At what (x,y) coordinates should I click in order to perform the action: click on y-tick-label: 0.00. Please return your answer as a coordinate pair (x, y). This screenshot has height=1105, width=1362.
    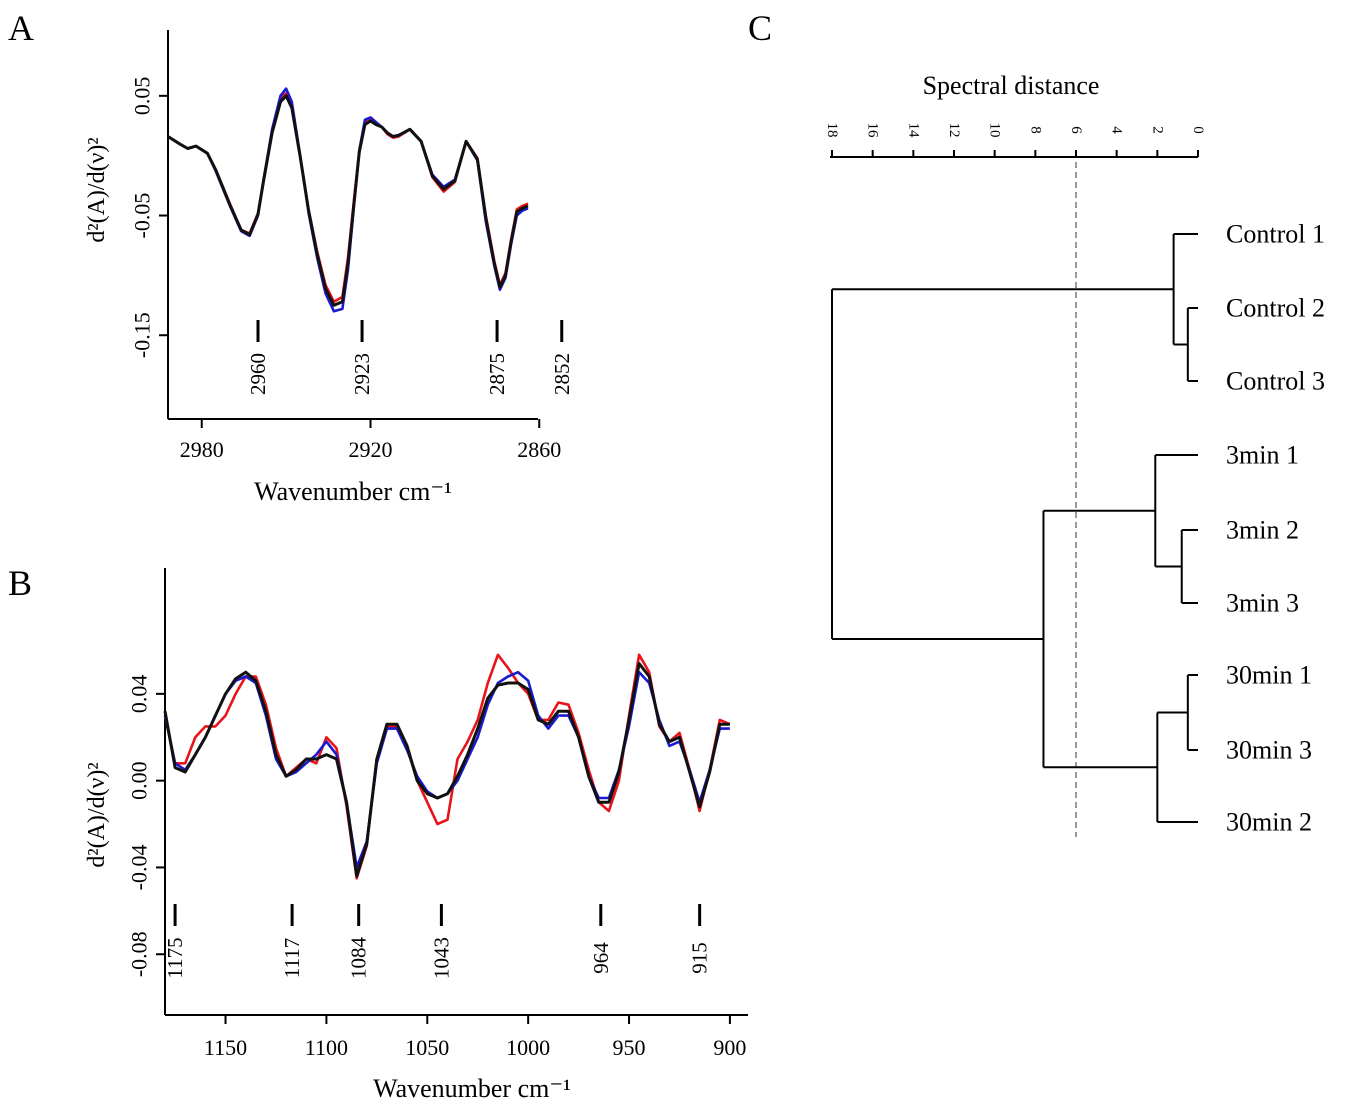
    Looking at the image, I should click on (139, 780).